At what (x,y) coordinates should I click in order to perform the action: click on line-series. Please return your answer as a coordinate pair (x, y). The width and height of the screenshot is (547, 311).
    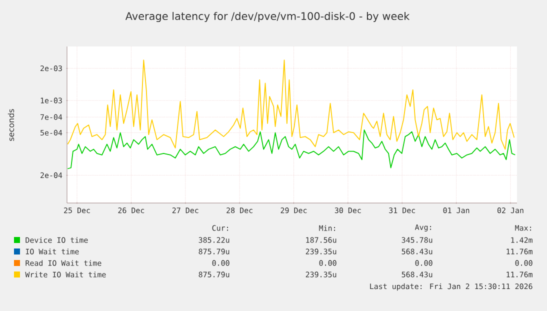
    Looking at the image, I should click on (291, 150).